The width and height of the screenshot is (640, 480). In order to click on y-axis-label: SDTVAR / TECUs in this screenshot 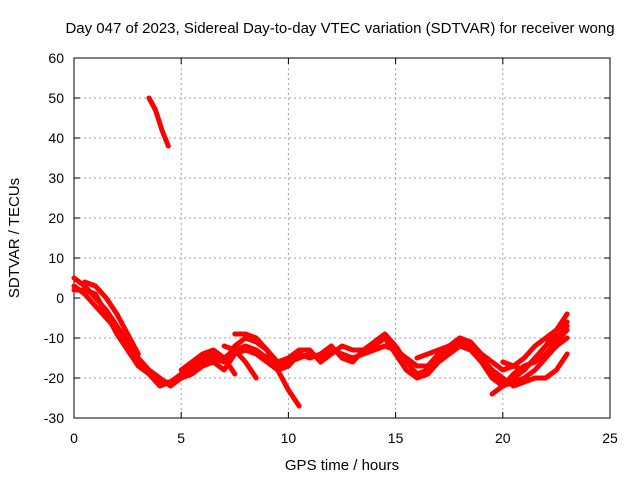, I will do `click(14, 238)`.